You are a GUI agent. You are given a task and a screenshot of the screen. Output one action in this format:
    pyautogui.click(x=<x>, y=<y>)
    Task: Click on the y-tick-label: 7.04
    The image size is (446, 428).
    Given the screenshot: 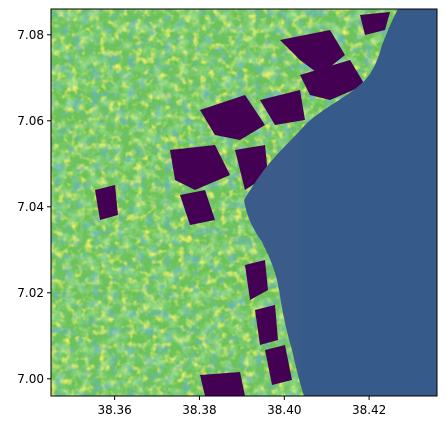 What is the action you would take?
    pyautogui.click(x=30, y=207)
    